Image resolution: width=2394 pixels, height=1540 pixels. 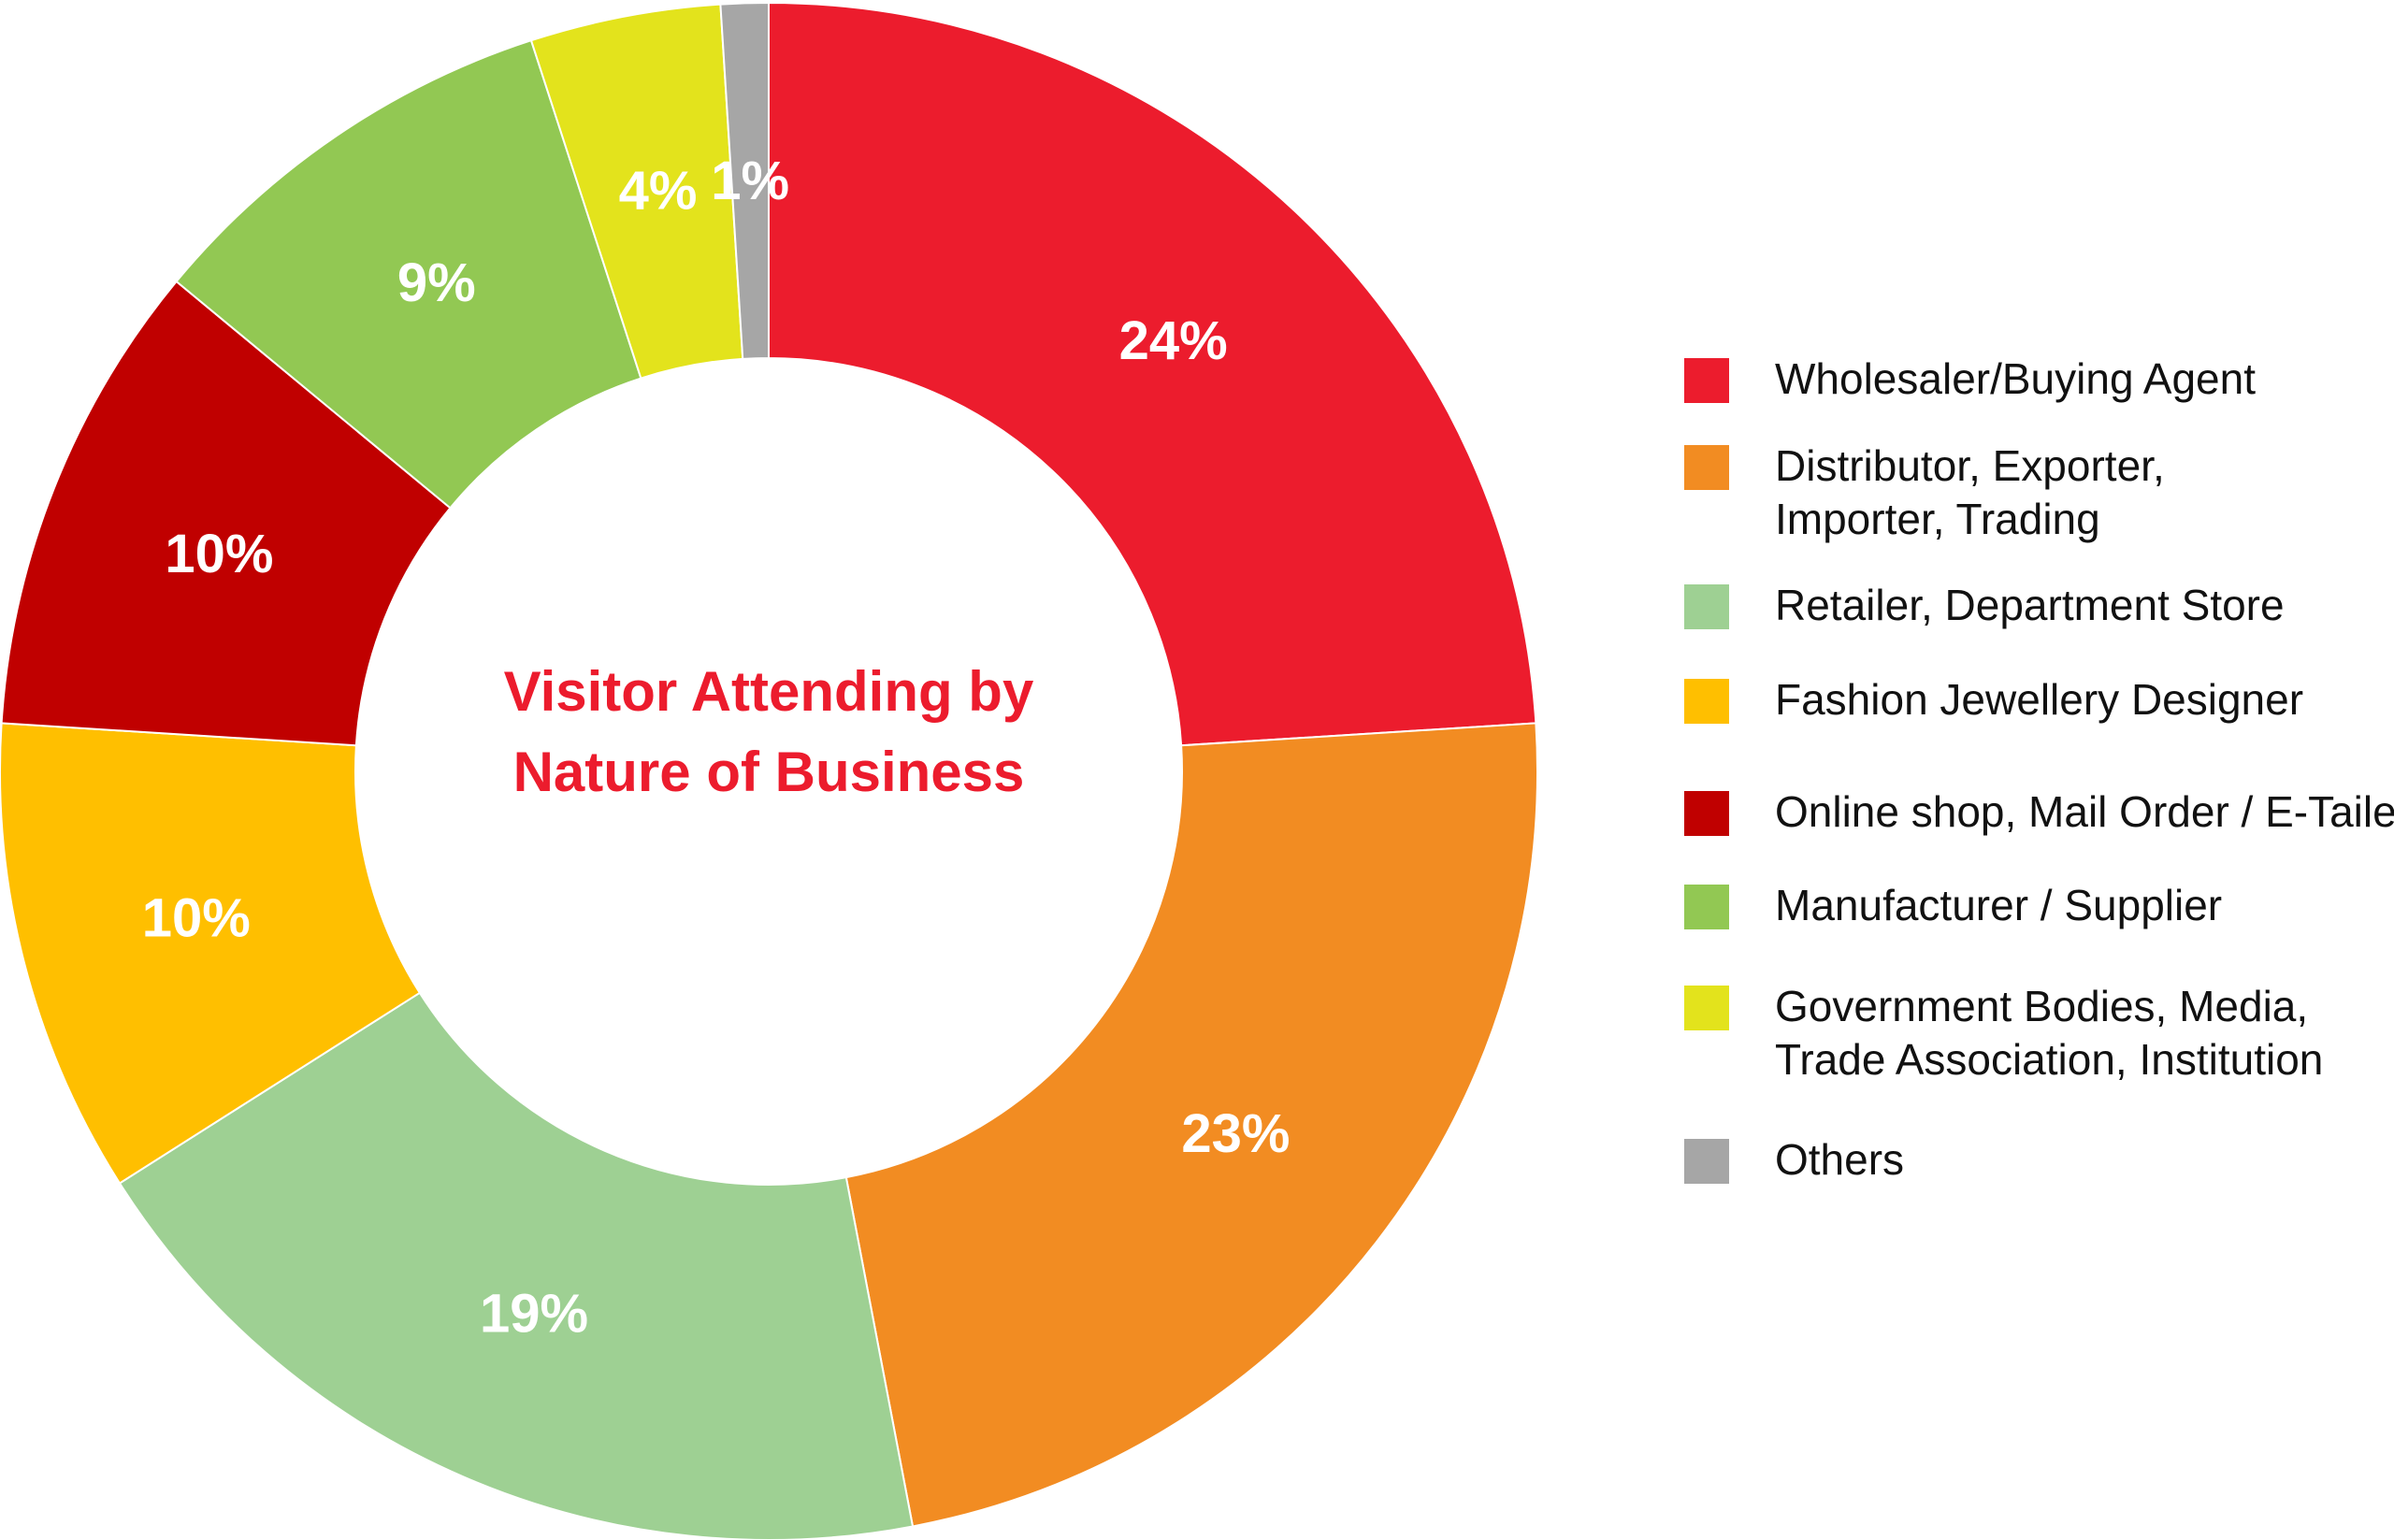 What do you see at coordinates (516, 1265) in the screenshot?
I see `slice-retailer-department-store` at bounding box center [516, 1265].